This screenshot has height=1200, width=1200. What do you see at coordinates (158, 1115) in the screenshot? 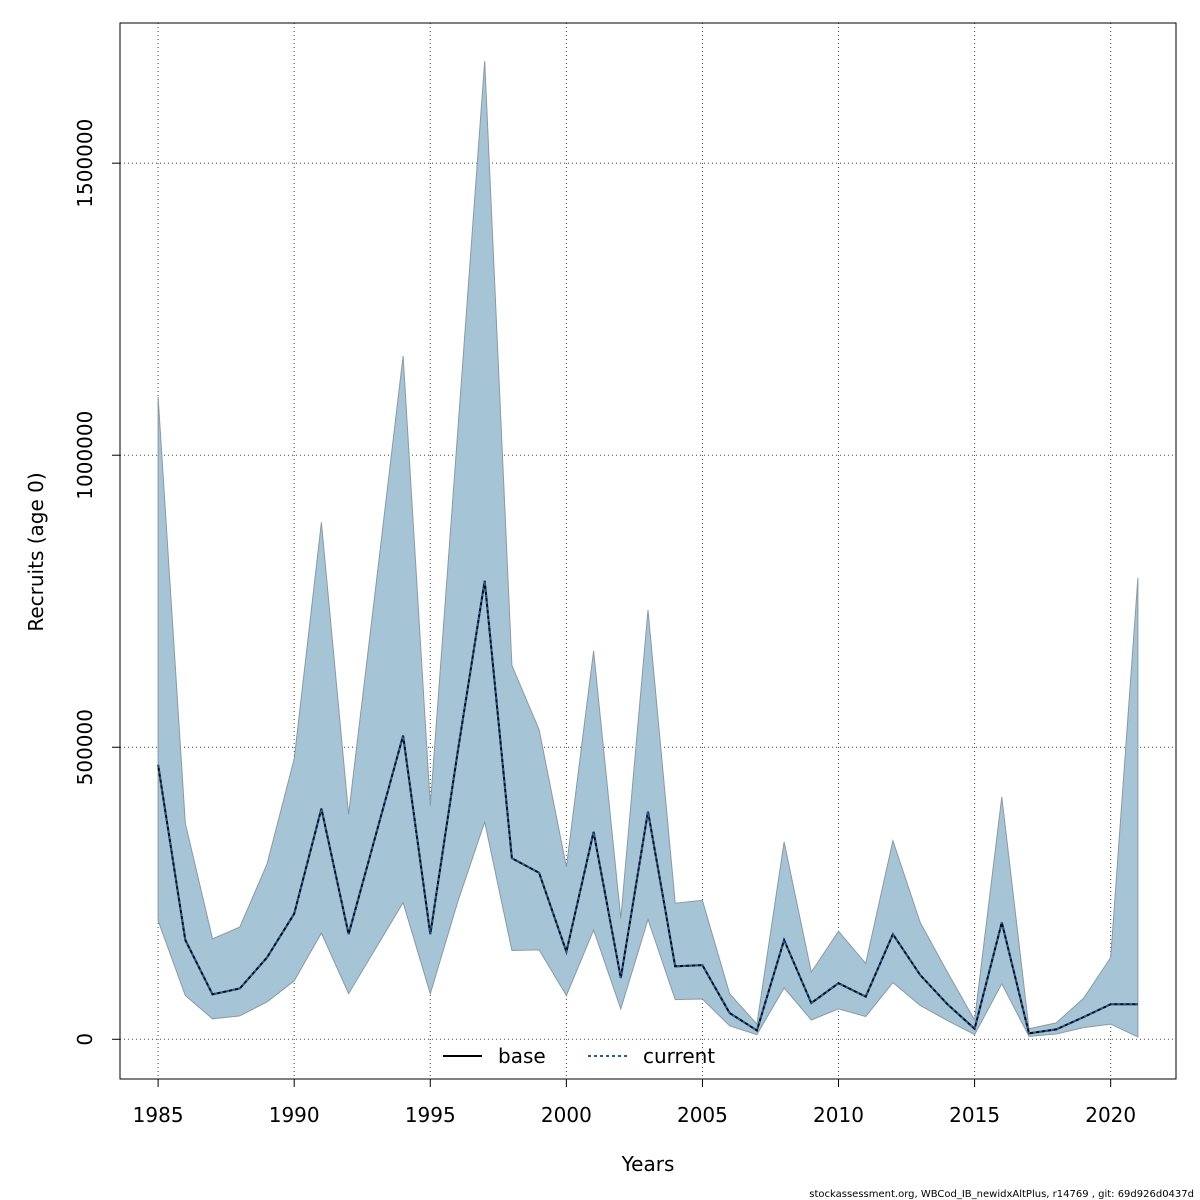
I see `x-tick-label-1985: 1985` at bounding box center [158, 1115].